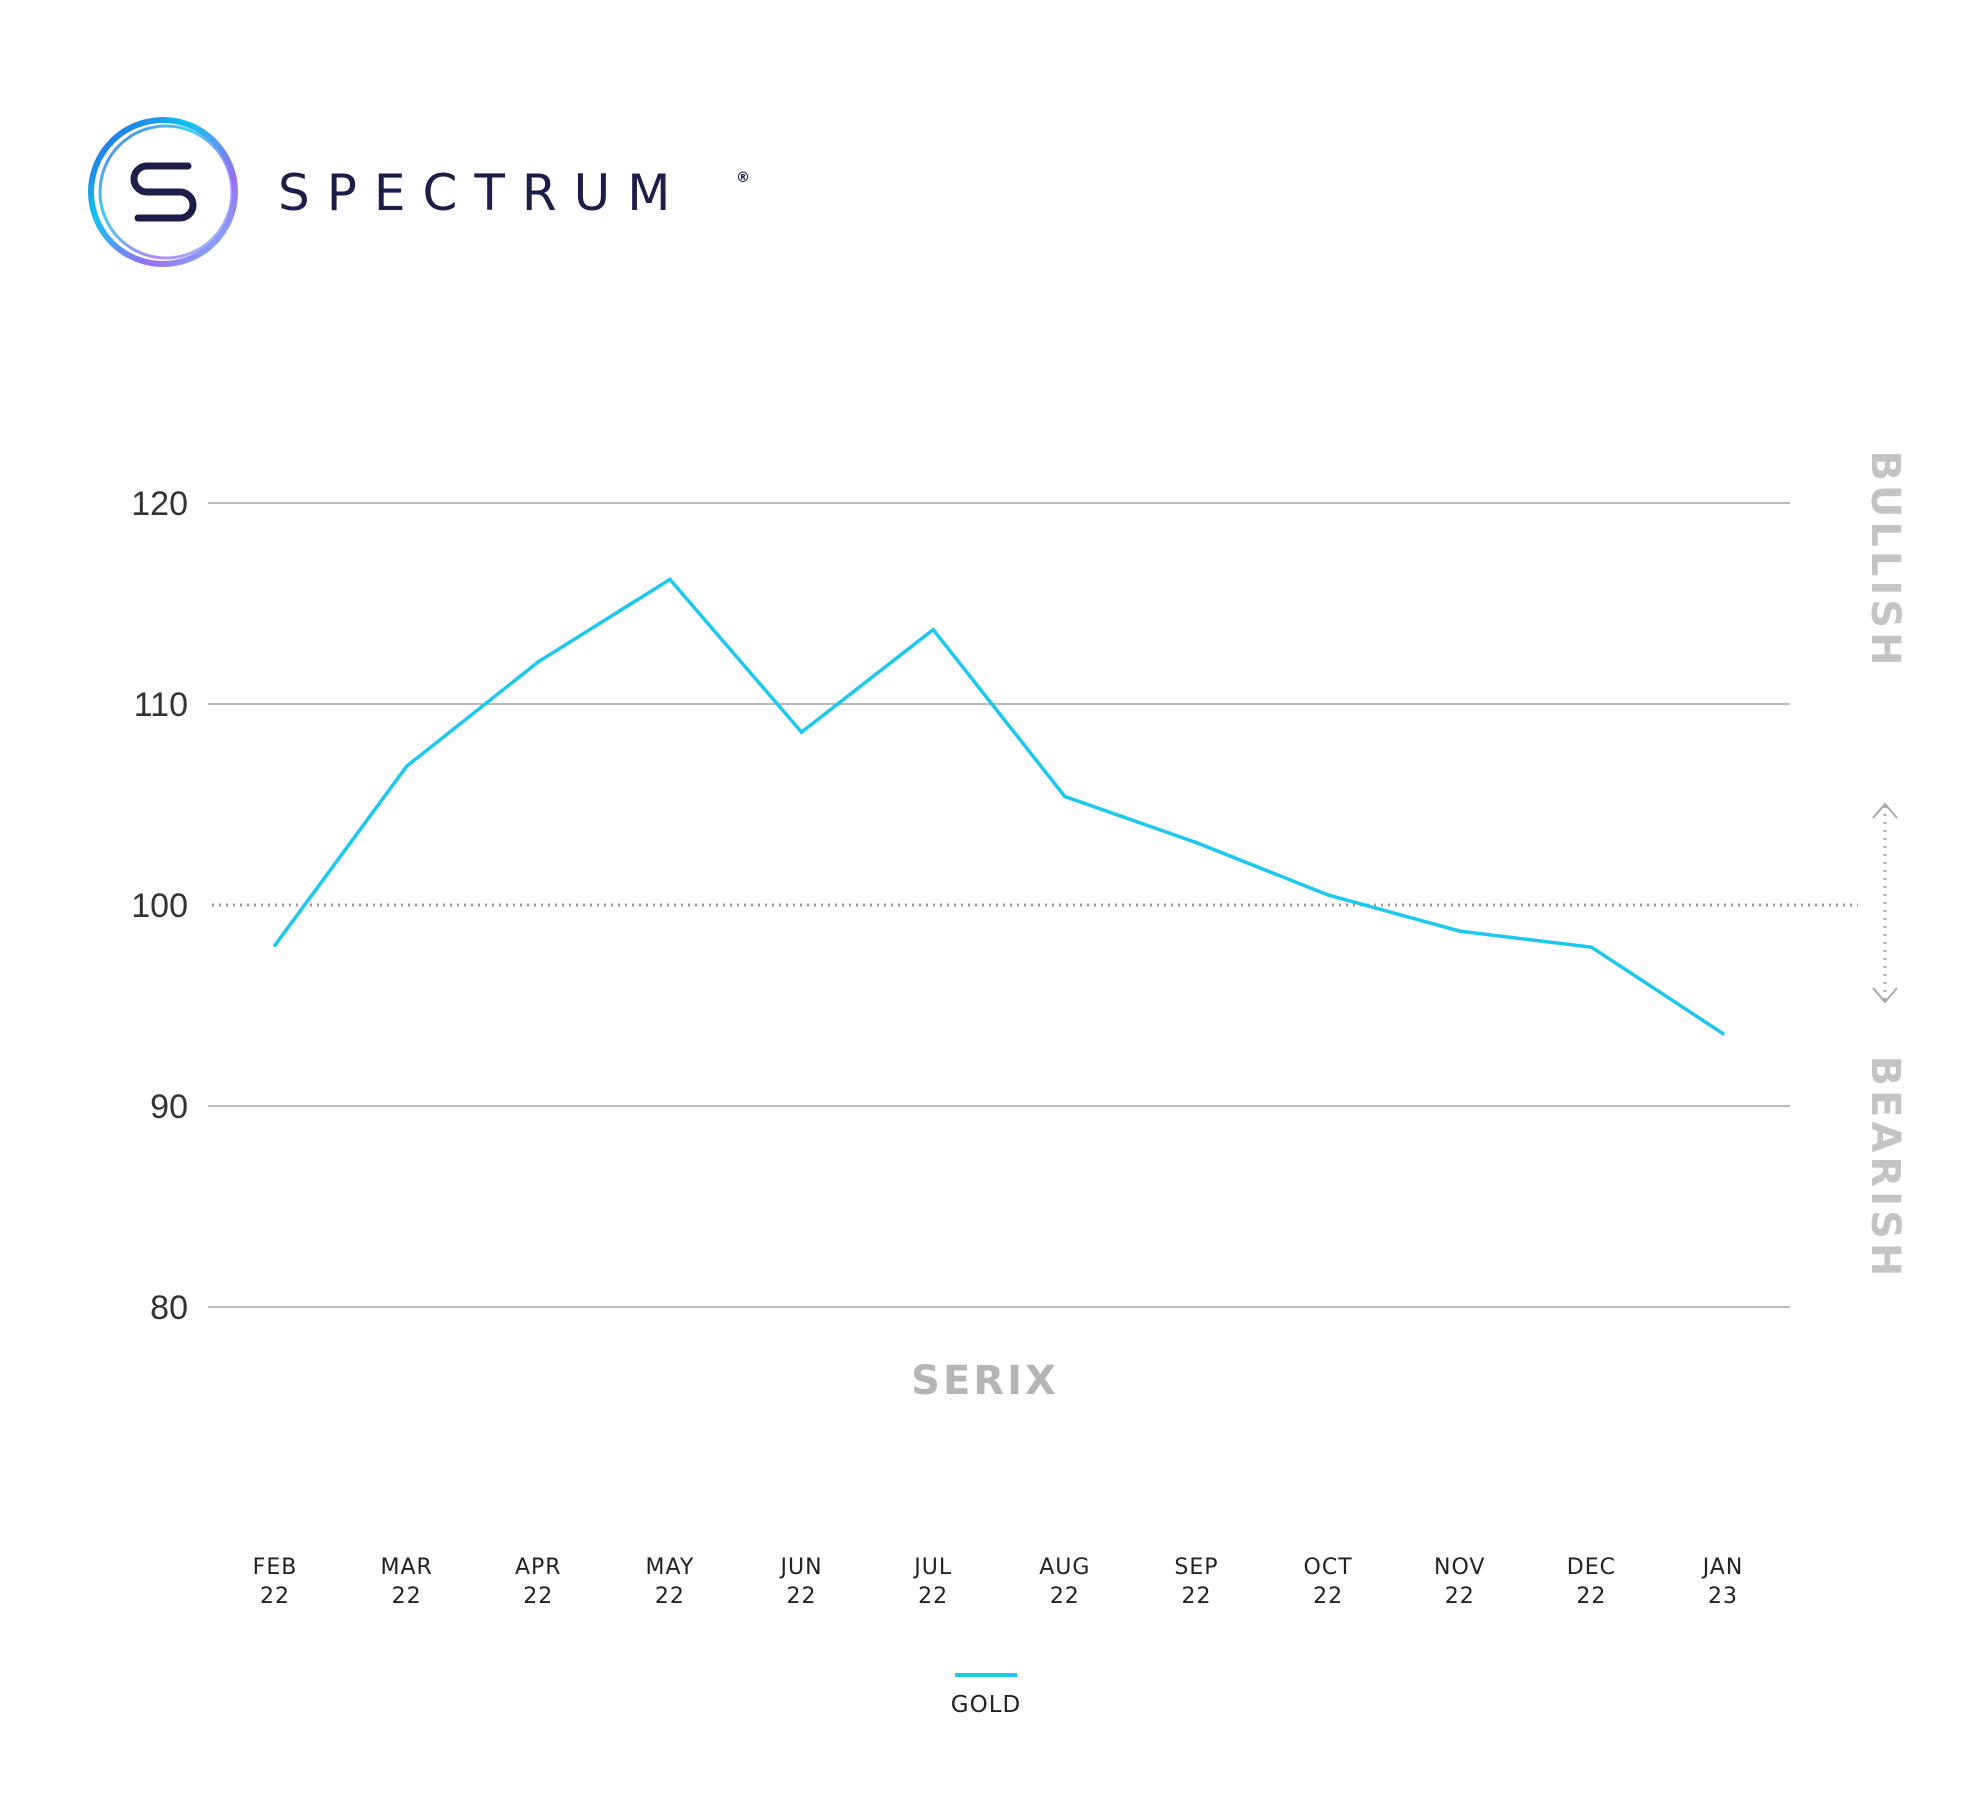  Describe the element at coordinates (1885, 865) in the screenshot. I see `sentiment-indicator: BULLISH BEARISH` at that location.